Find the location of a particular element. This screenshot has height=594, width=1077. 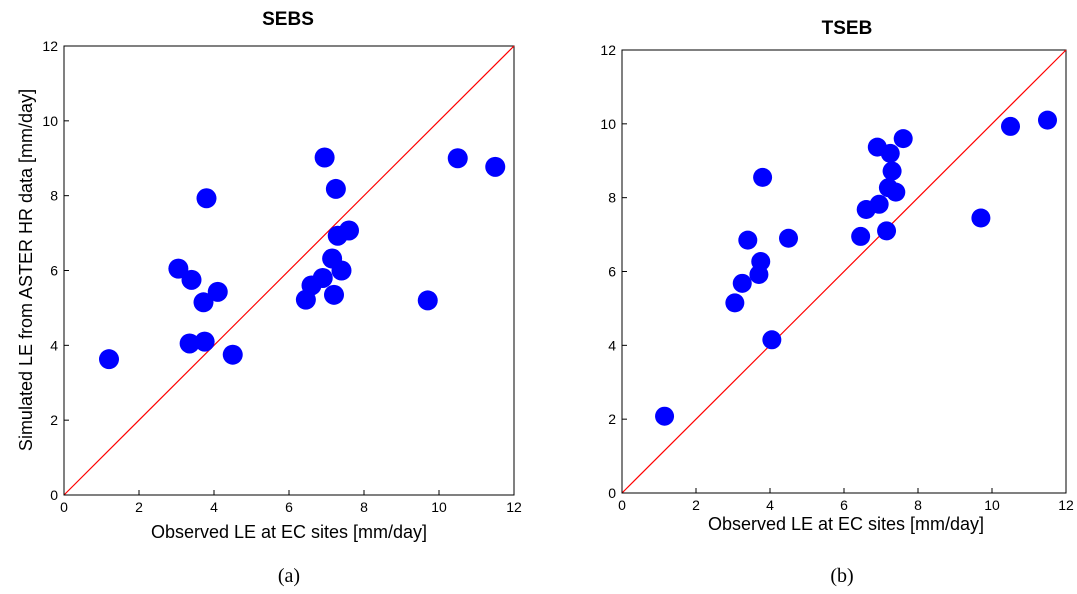

panel-caption: (a) is located at coordinates (289, 576).